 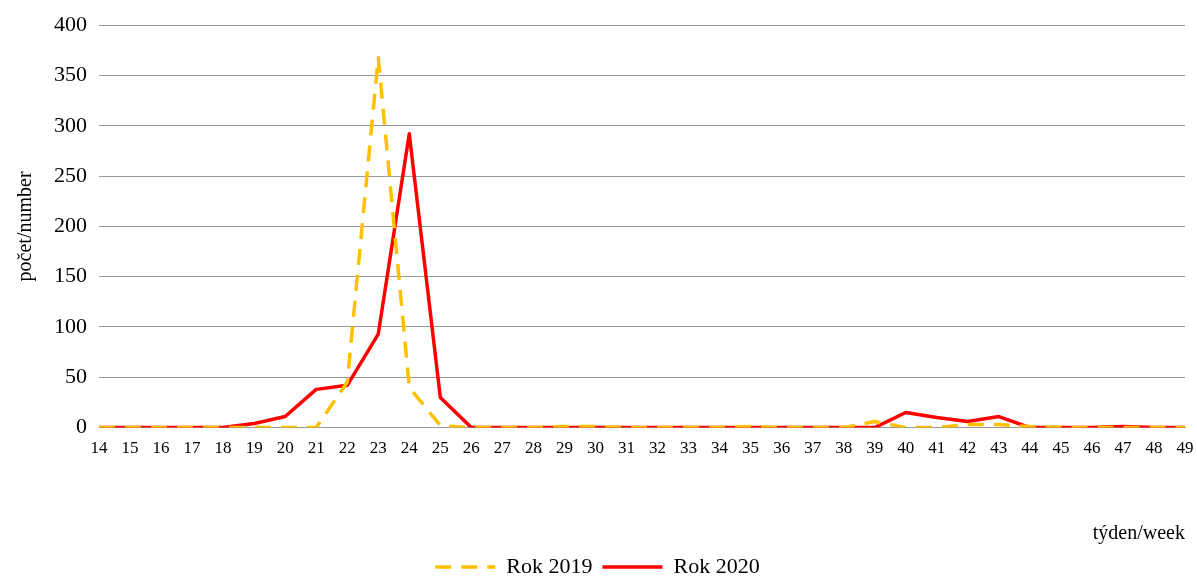 I want to click on x-tick-label: 27, so click(x=502, y=448).